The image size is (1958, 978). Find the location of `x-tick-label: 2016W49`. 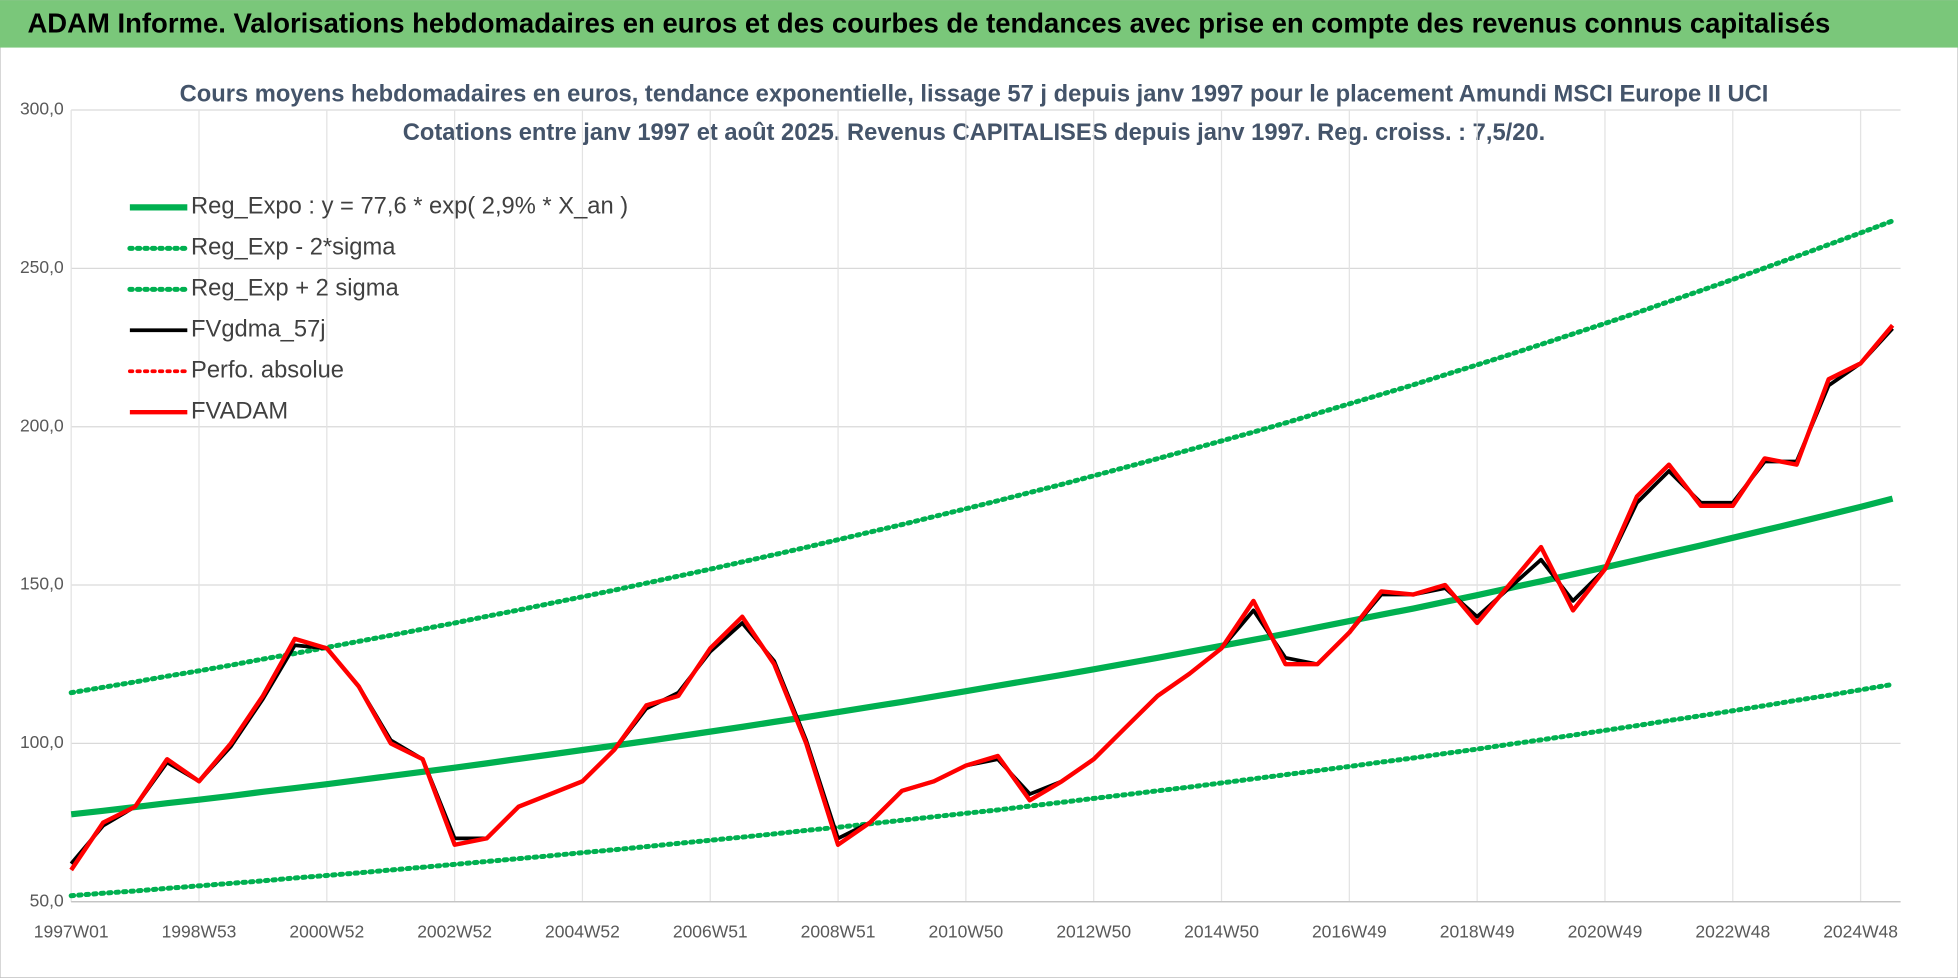

x-tick-label: 2016W49 is located at coordinates (1349, 932).